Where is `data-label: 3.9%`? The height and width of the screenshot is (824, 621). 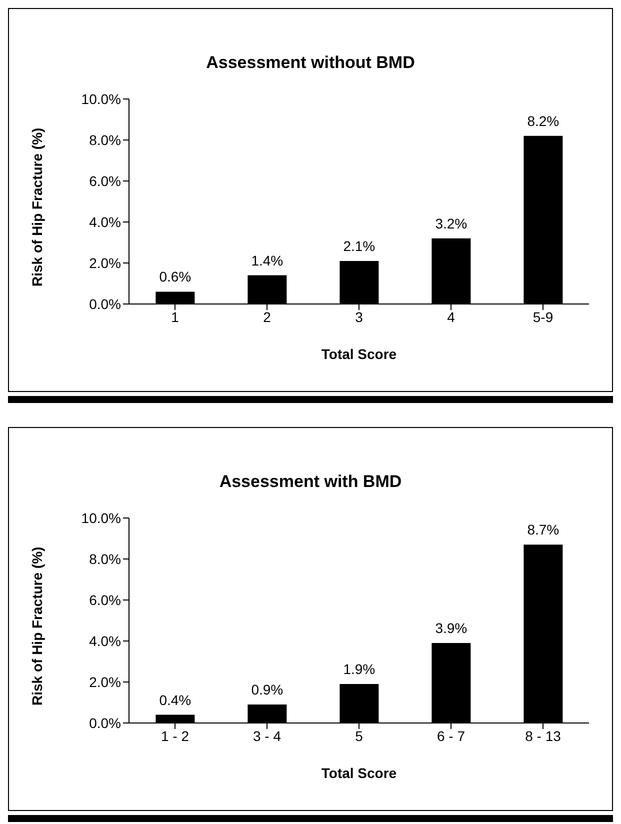 data-label: 3.9% is located at coordinates (451, 628).